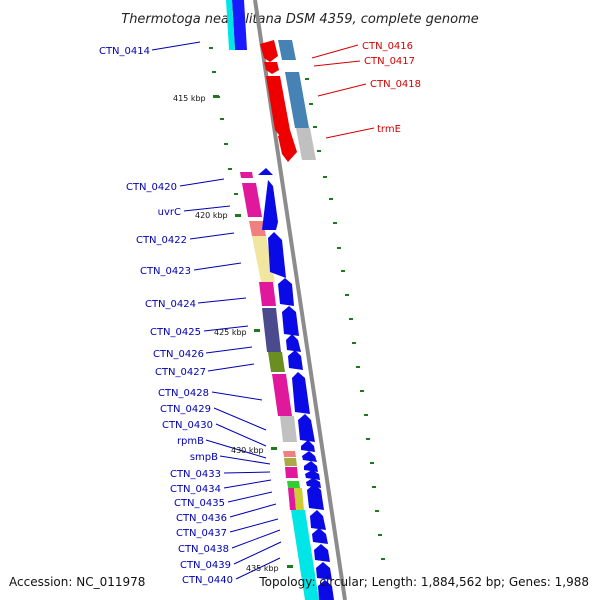 Image resolution: width=600 pixels, height=600 pixels. Describe the element at coordinates (343, 91) in the screenshot. I see `right-leader-lines` at that location.